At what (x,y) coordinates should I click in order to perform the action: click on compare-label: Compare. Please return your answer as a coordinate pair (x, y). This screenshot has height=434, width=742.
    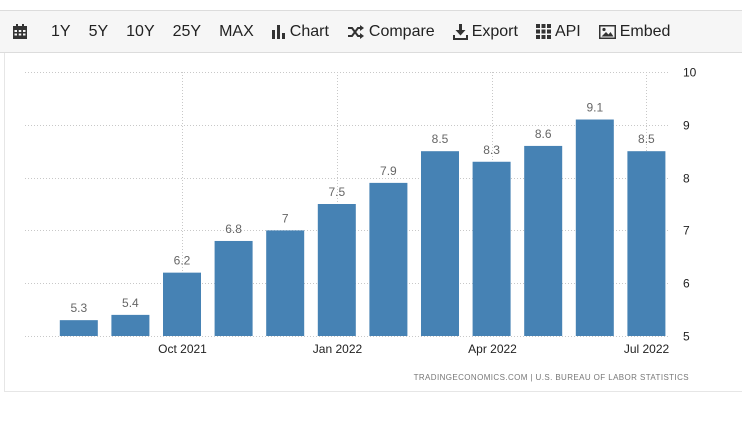
    Looking at the image, I should click on (401, 31).